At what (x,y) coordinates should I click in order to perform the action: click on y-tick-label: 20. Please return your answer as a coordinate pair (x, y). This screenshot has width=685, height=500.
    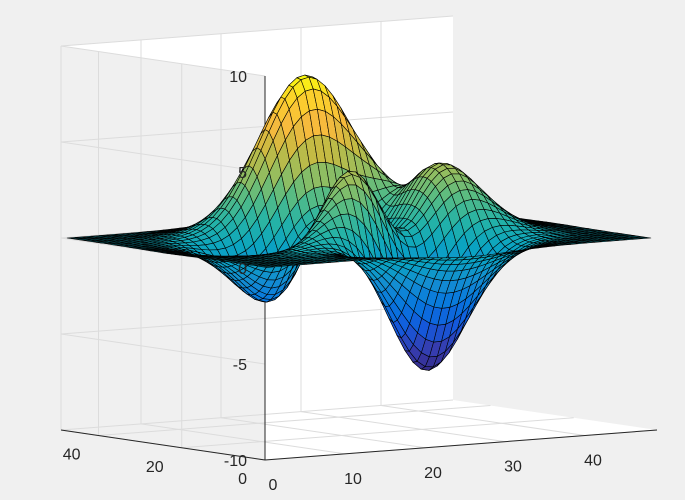
    Looking at the image, I should click on (155, 467).